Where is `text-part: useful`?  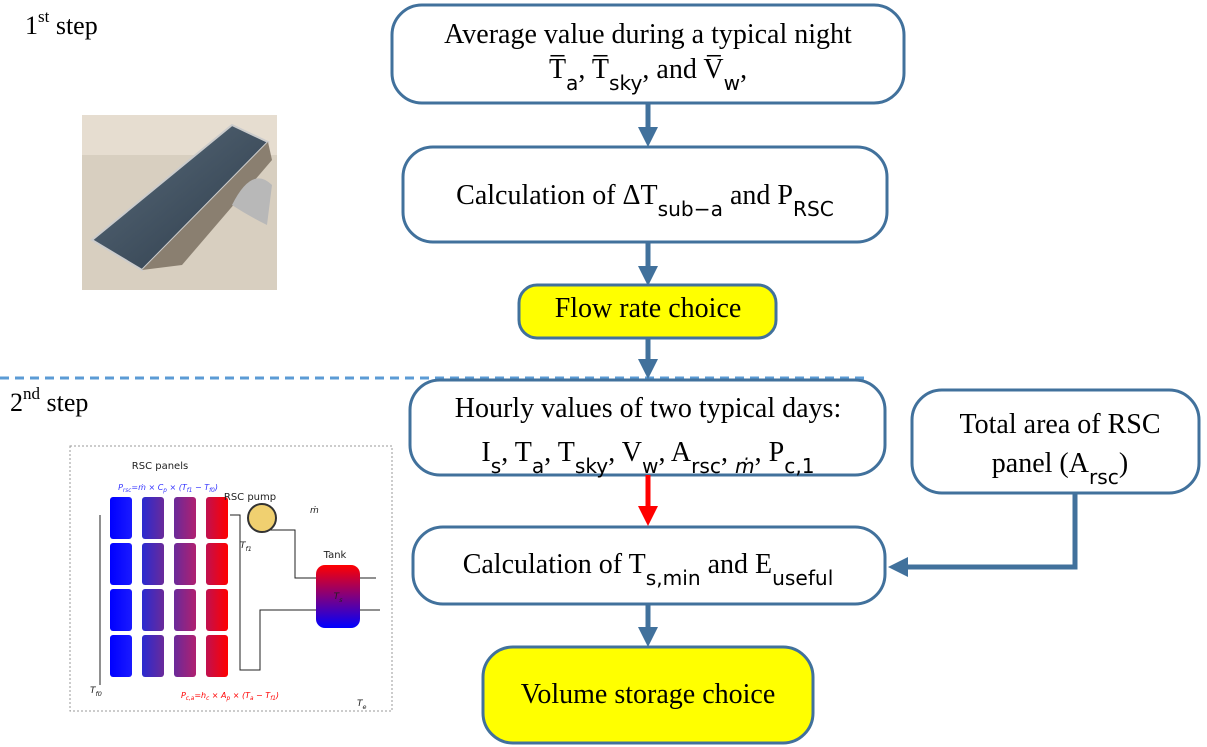
text-part: useful is located at coordinates (802, 578).